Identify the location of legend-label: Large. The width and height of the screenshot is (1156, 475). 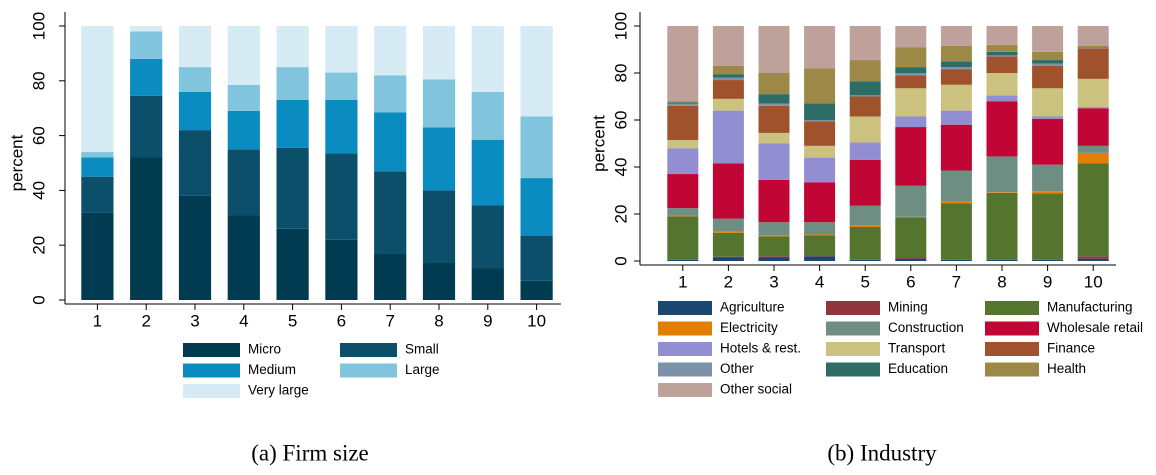
(422, 369).